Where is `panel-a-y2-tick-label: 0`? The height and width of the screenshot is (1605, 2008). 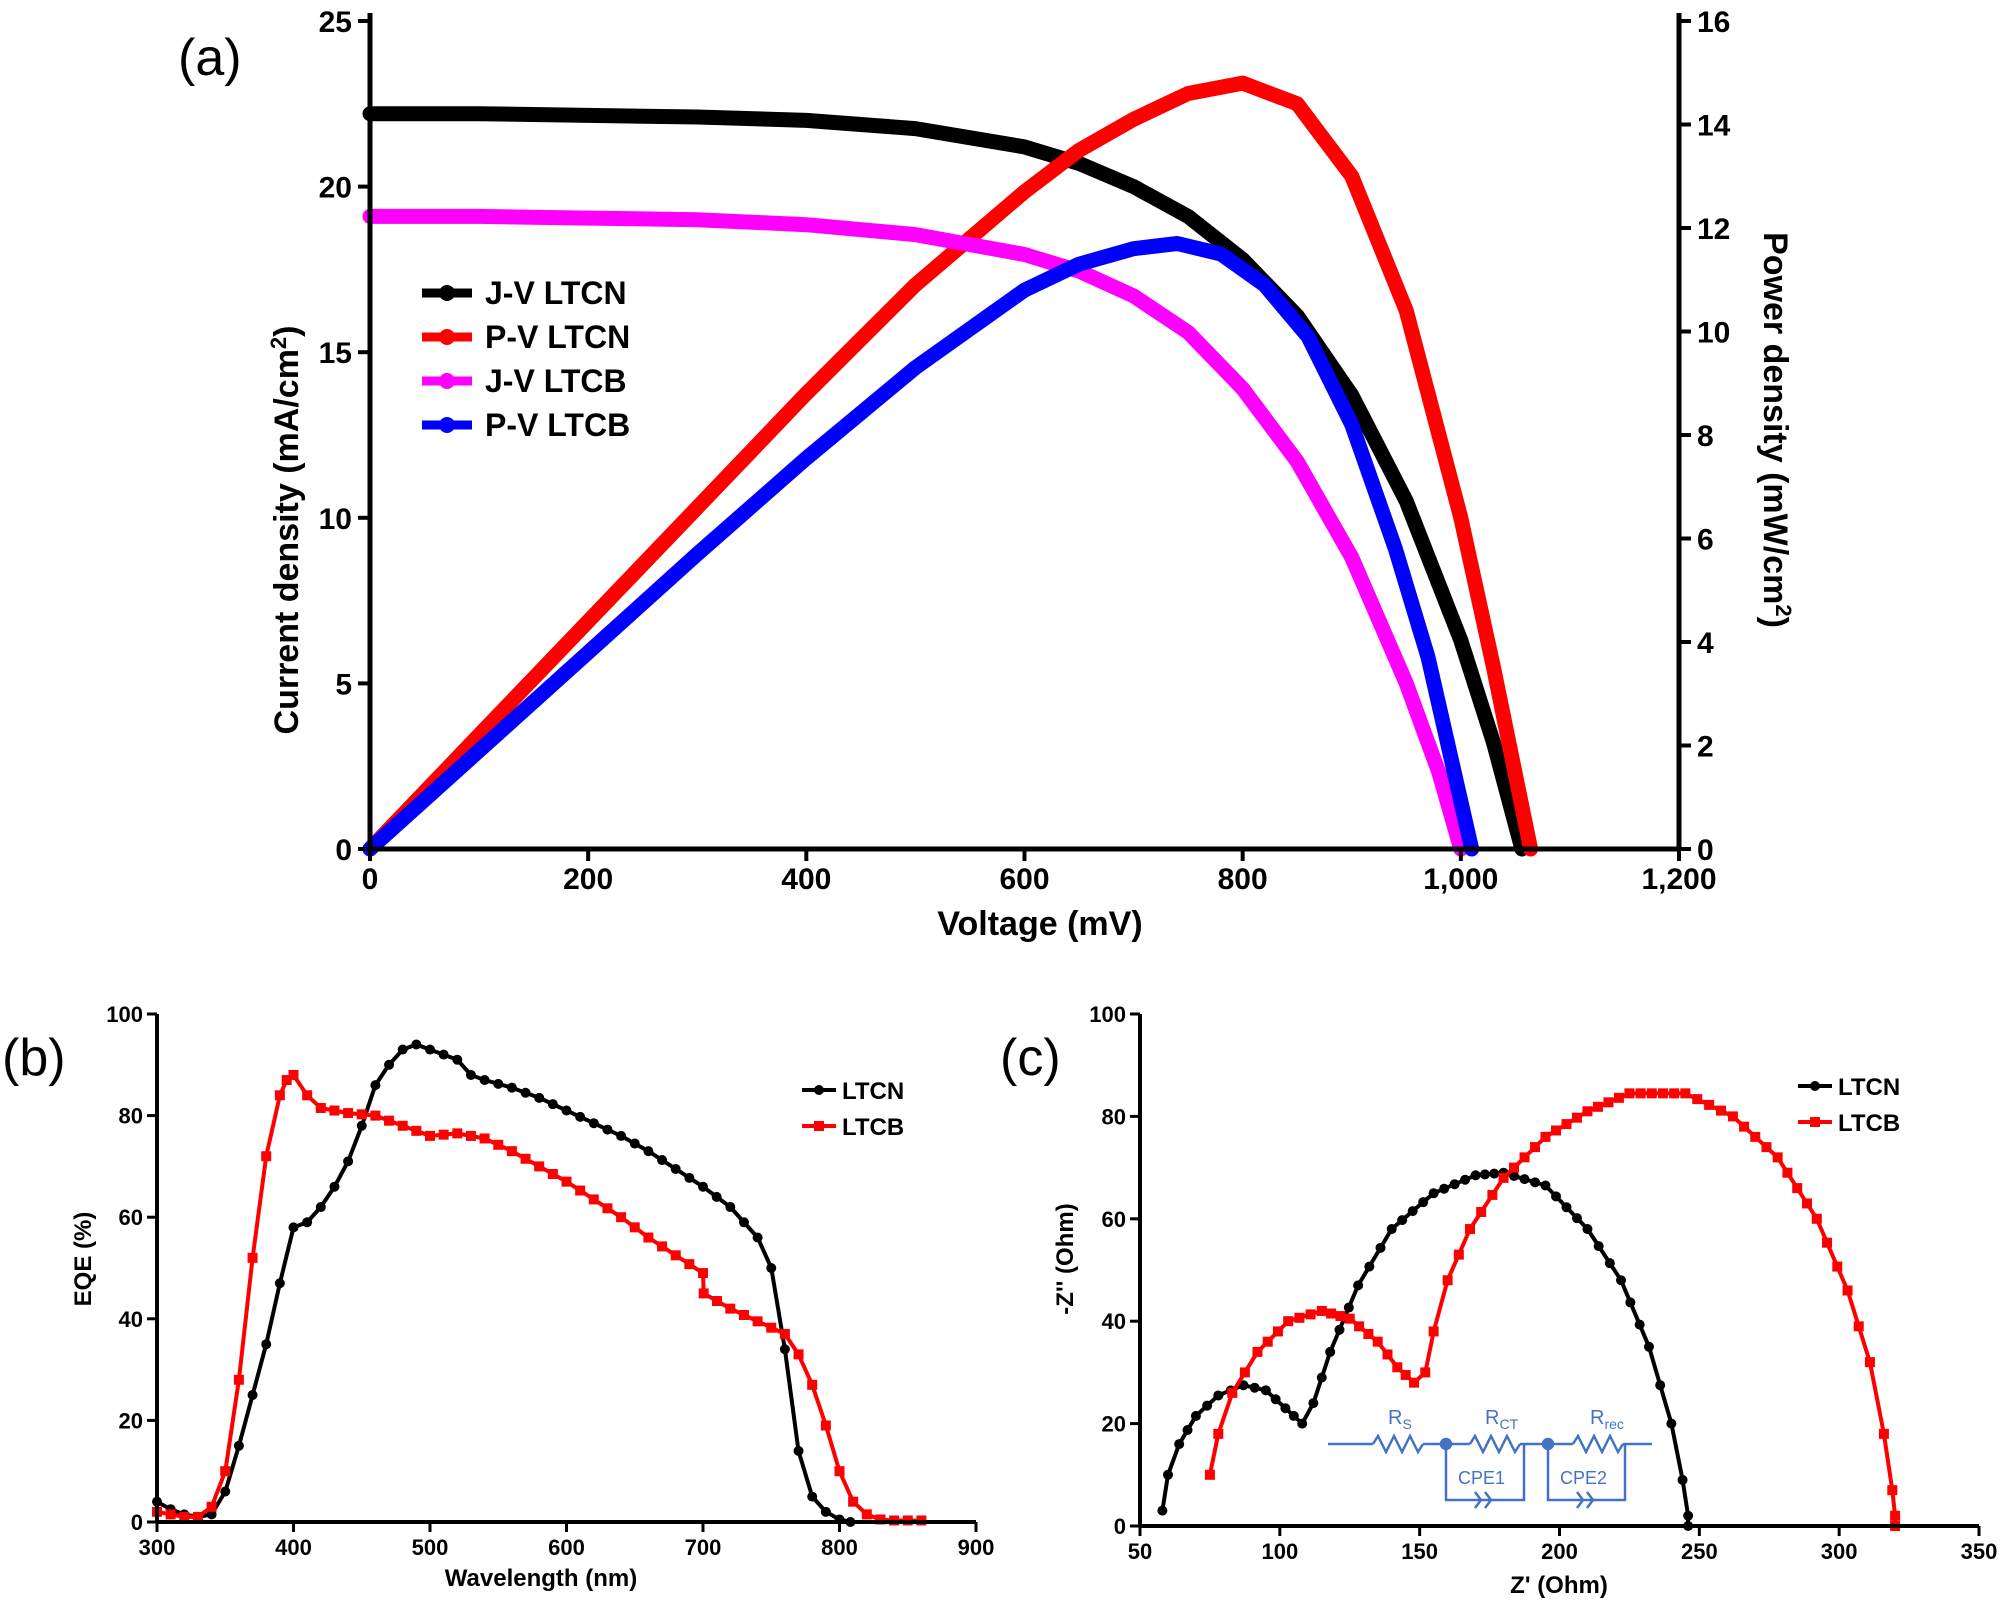 panel-a-y2-tick-label: 0 is located at coordinates (1705, 850).